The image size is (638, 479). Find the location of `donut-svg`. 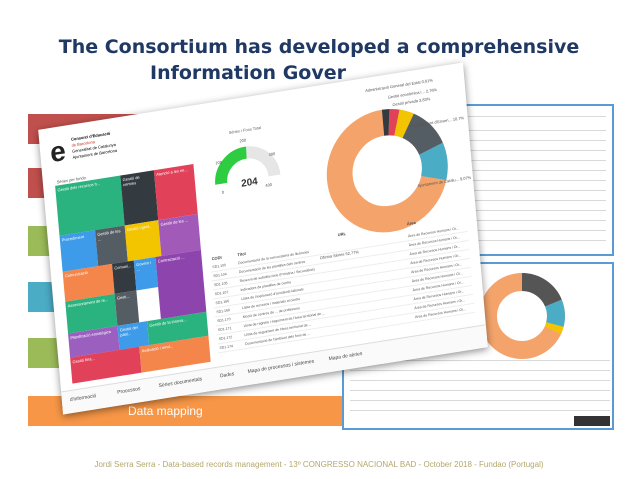

donut-svg is located at coordinates (387, 171).